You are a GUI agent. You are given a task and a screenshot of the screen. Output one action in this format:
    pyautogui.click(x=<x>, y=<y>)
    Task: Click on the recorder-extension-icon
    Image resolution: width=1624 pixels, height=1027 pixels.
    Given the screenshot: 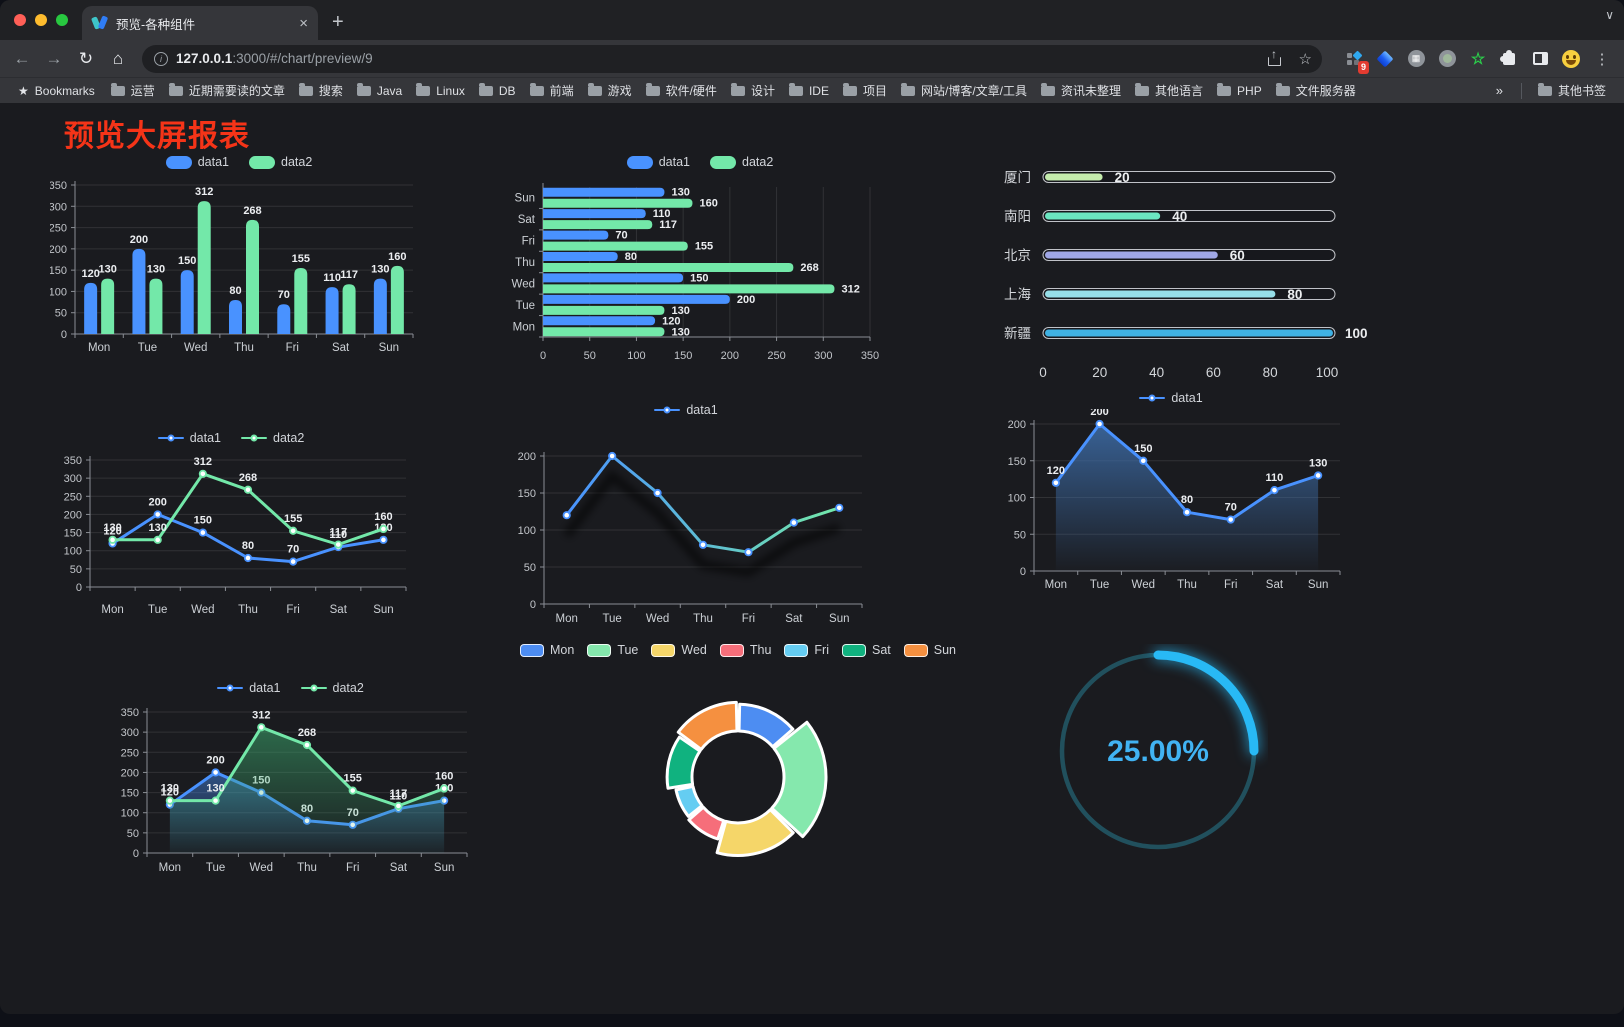 What is the action you would take?
    pyautogui.click(x=1447, y=59)
    